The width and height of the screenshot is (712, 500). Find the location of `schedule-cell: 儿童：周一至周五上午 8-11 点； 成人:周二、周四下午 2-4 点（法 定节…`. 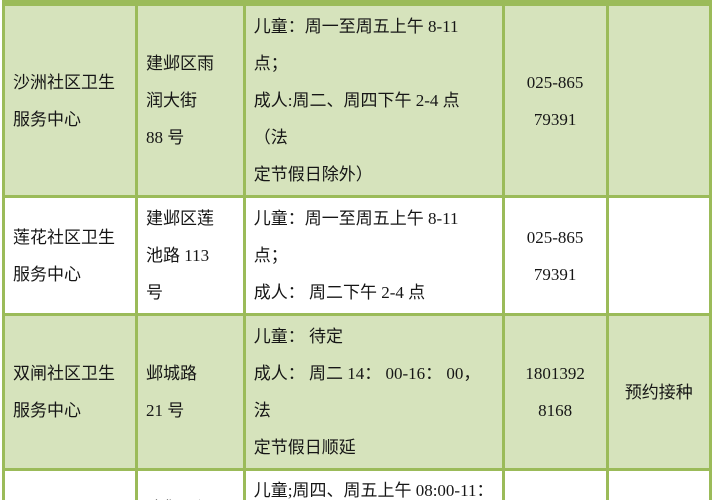

schedule-cell: 儿童：周一至周五上午 8-11 点； 成人:周二、周四下午 2-4 点（法 定节… is located at coordinates (373, 99).